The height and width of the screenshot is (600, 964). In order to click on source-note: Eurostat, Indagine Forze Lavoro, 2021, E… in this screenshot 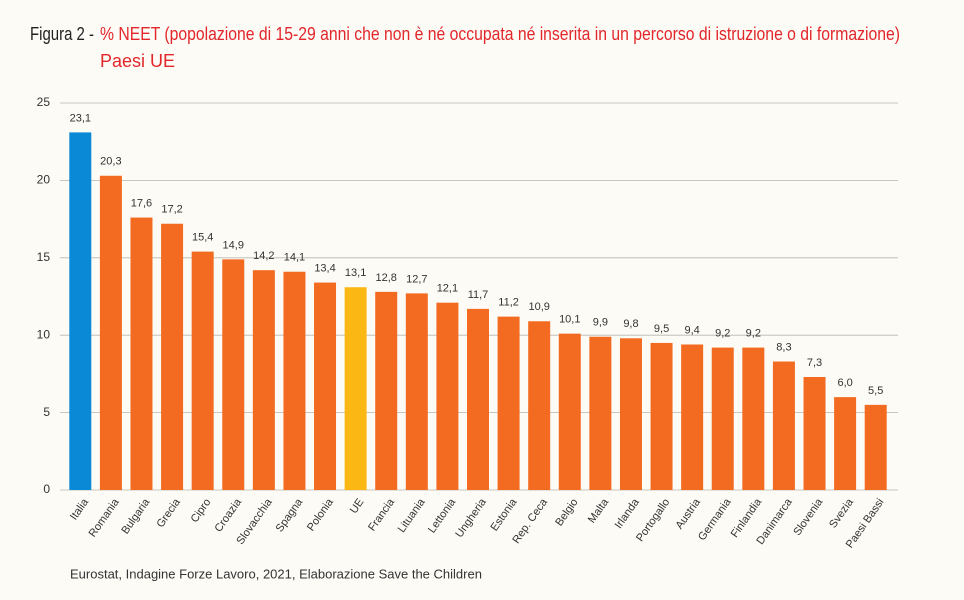, I will do `click(276, 573)`.